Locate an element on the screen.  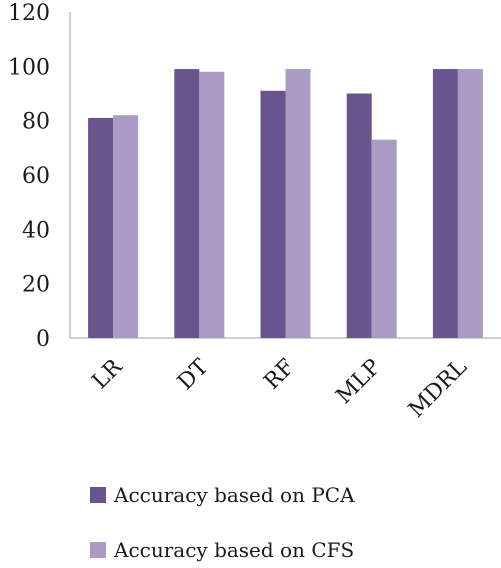
x-tick-label: DT is located at coordinates (193, 374).